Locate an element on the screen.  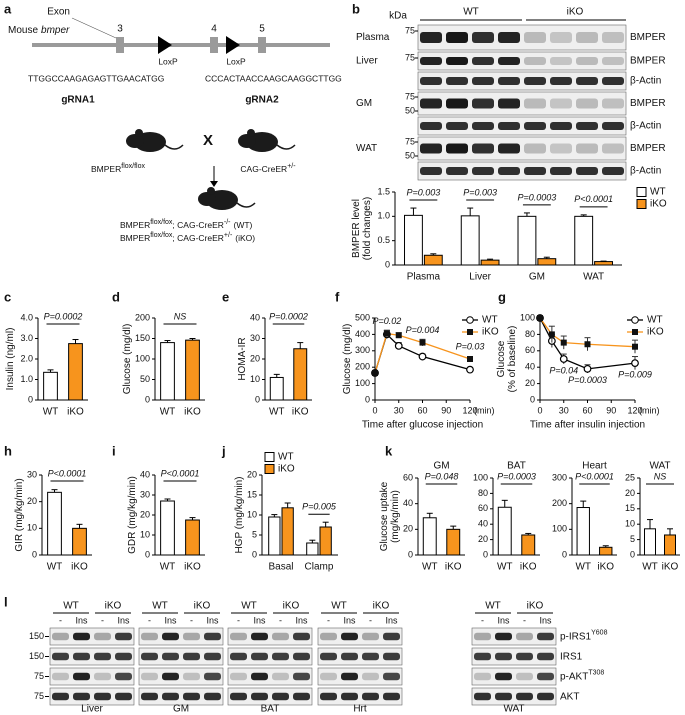
x-axis-unit: (min) is located at coordinates (484, 410).